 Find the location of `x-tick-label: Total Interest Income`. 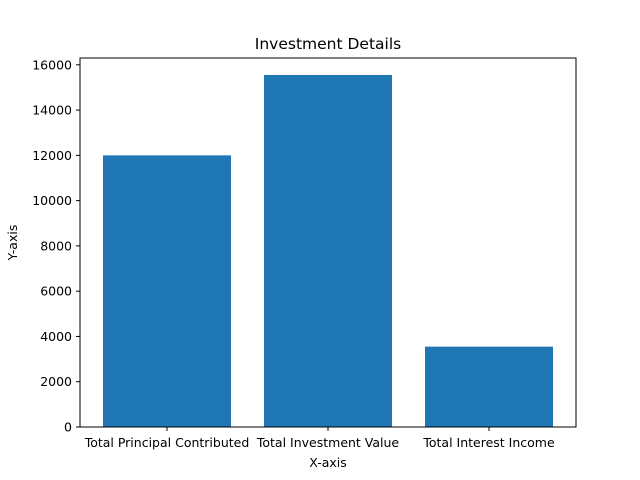

x-tick-label: Total Interest Income is located at coordinates (488, 442).